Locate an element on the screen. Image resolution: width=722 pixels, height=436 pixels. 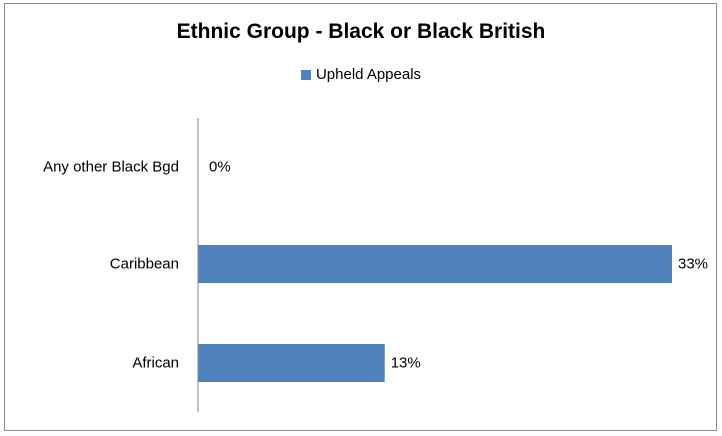
legend: Upheld Appeals is located at coordinates (361, 74).